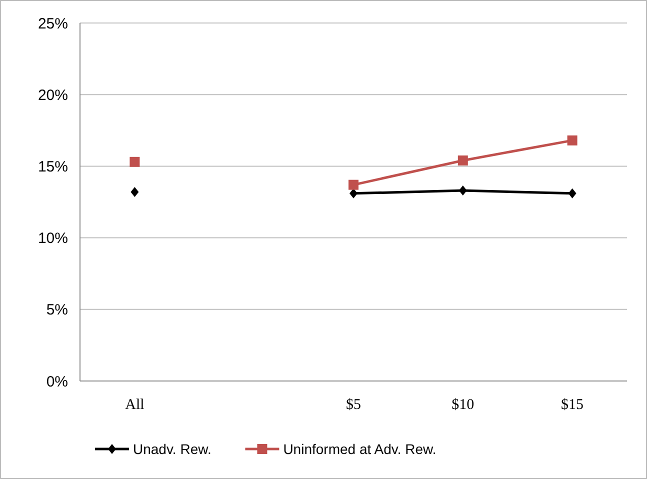 This screenshot has height=479, width=647. Describe the element at coordinates (53, 167) in the screenshot. I see `y-tick-label: 15%` at that location.